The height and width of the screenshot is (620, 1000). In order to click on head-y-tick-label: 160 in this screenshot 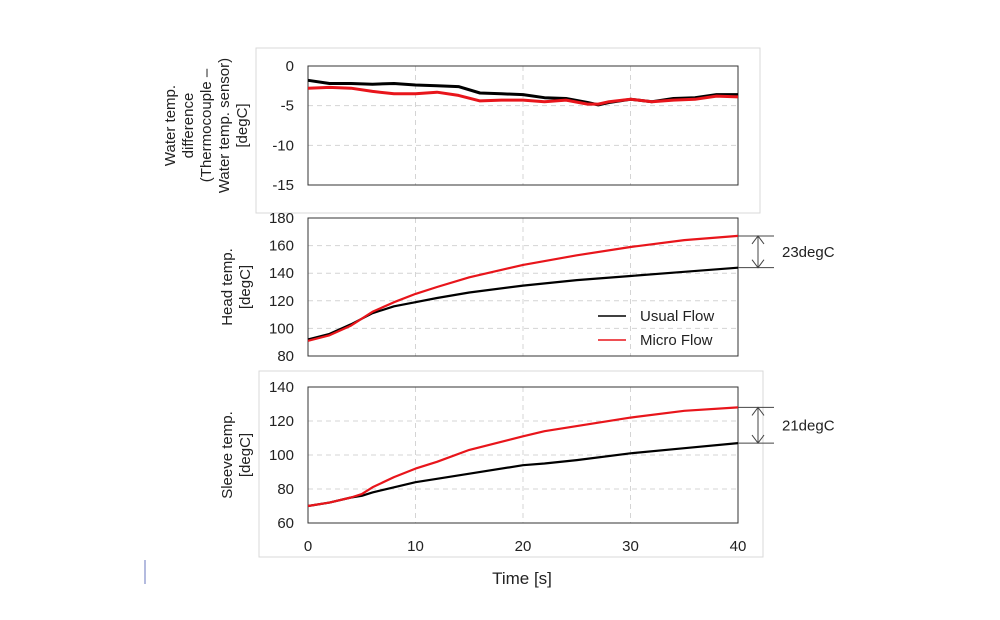, I will do `click(281, 246)`.